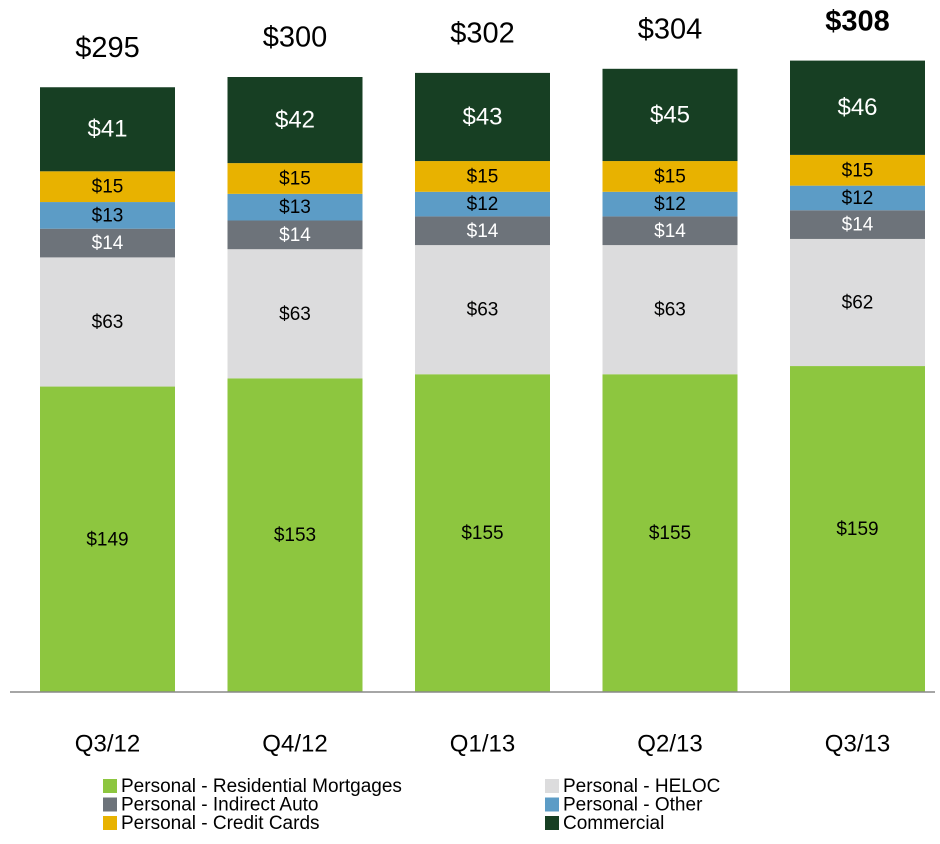 This screenshot has width=940, height=844. Describe the element at coordinates (261, 786) in the screenshot. I see `legend-label: Personal - Residential Mortgages` at that location.